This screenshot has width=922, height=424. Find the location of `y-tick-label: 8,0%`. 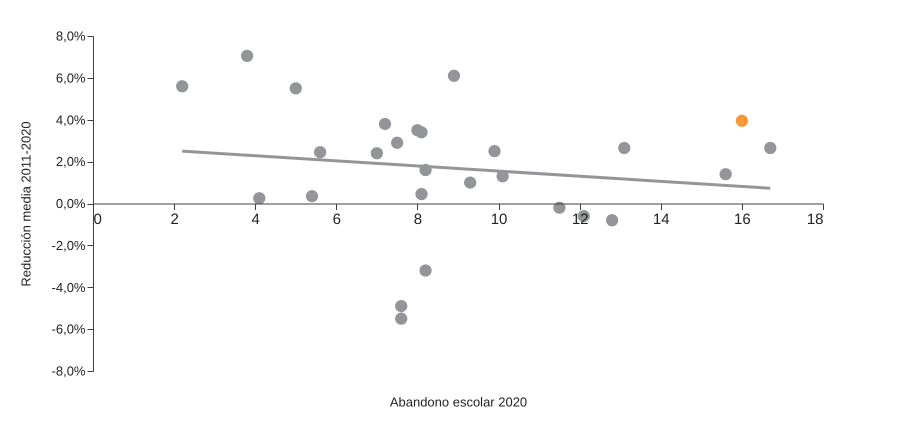

y-tick-label: 8,0% is located at coordinates (71, 36).